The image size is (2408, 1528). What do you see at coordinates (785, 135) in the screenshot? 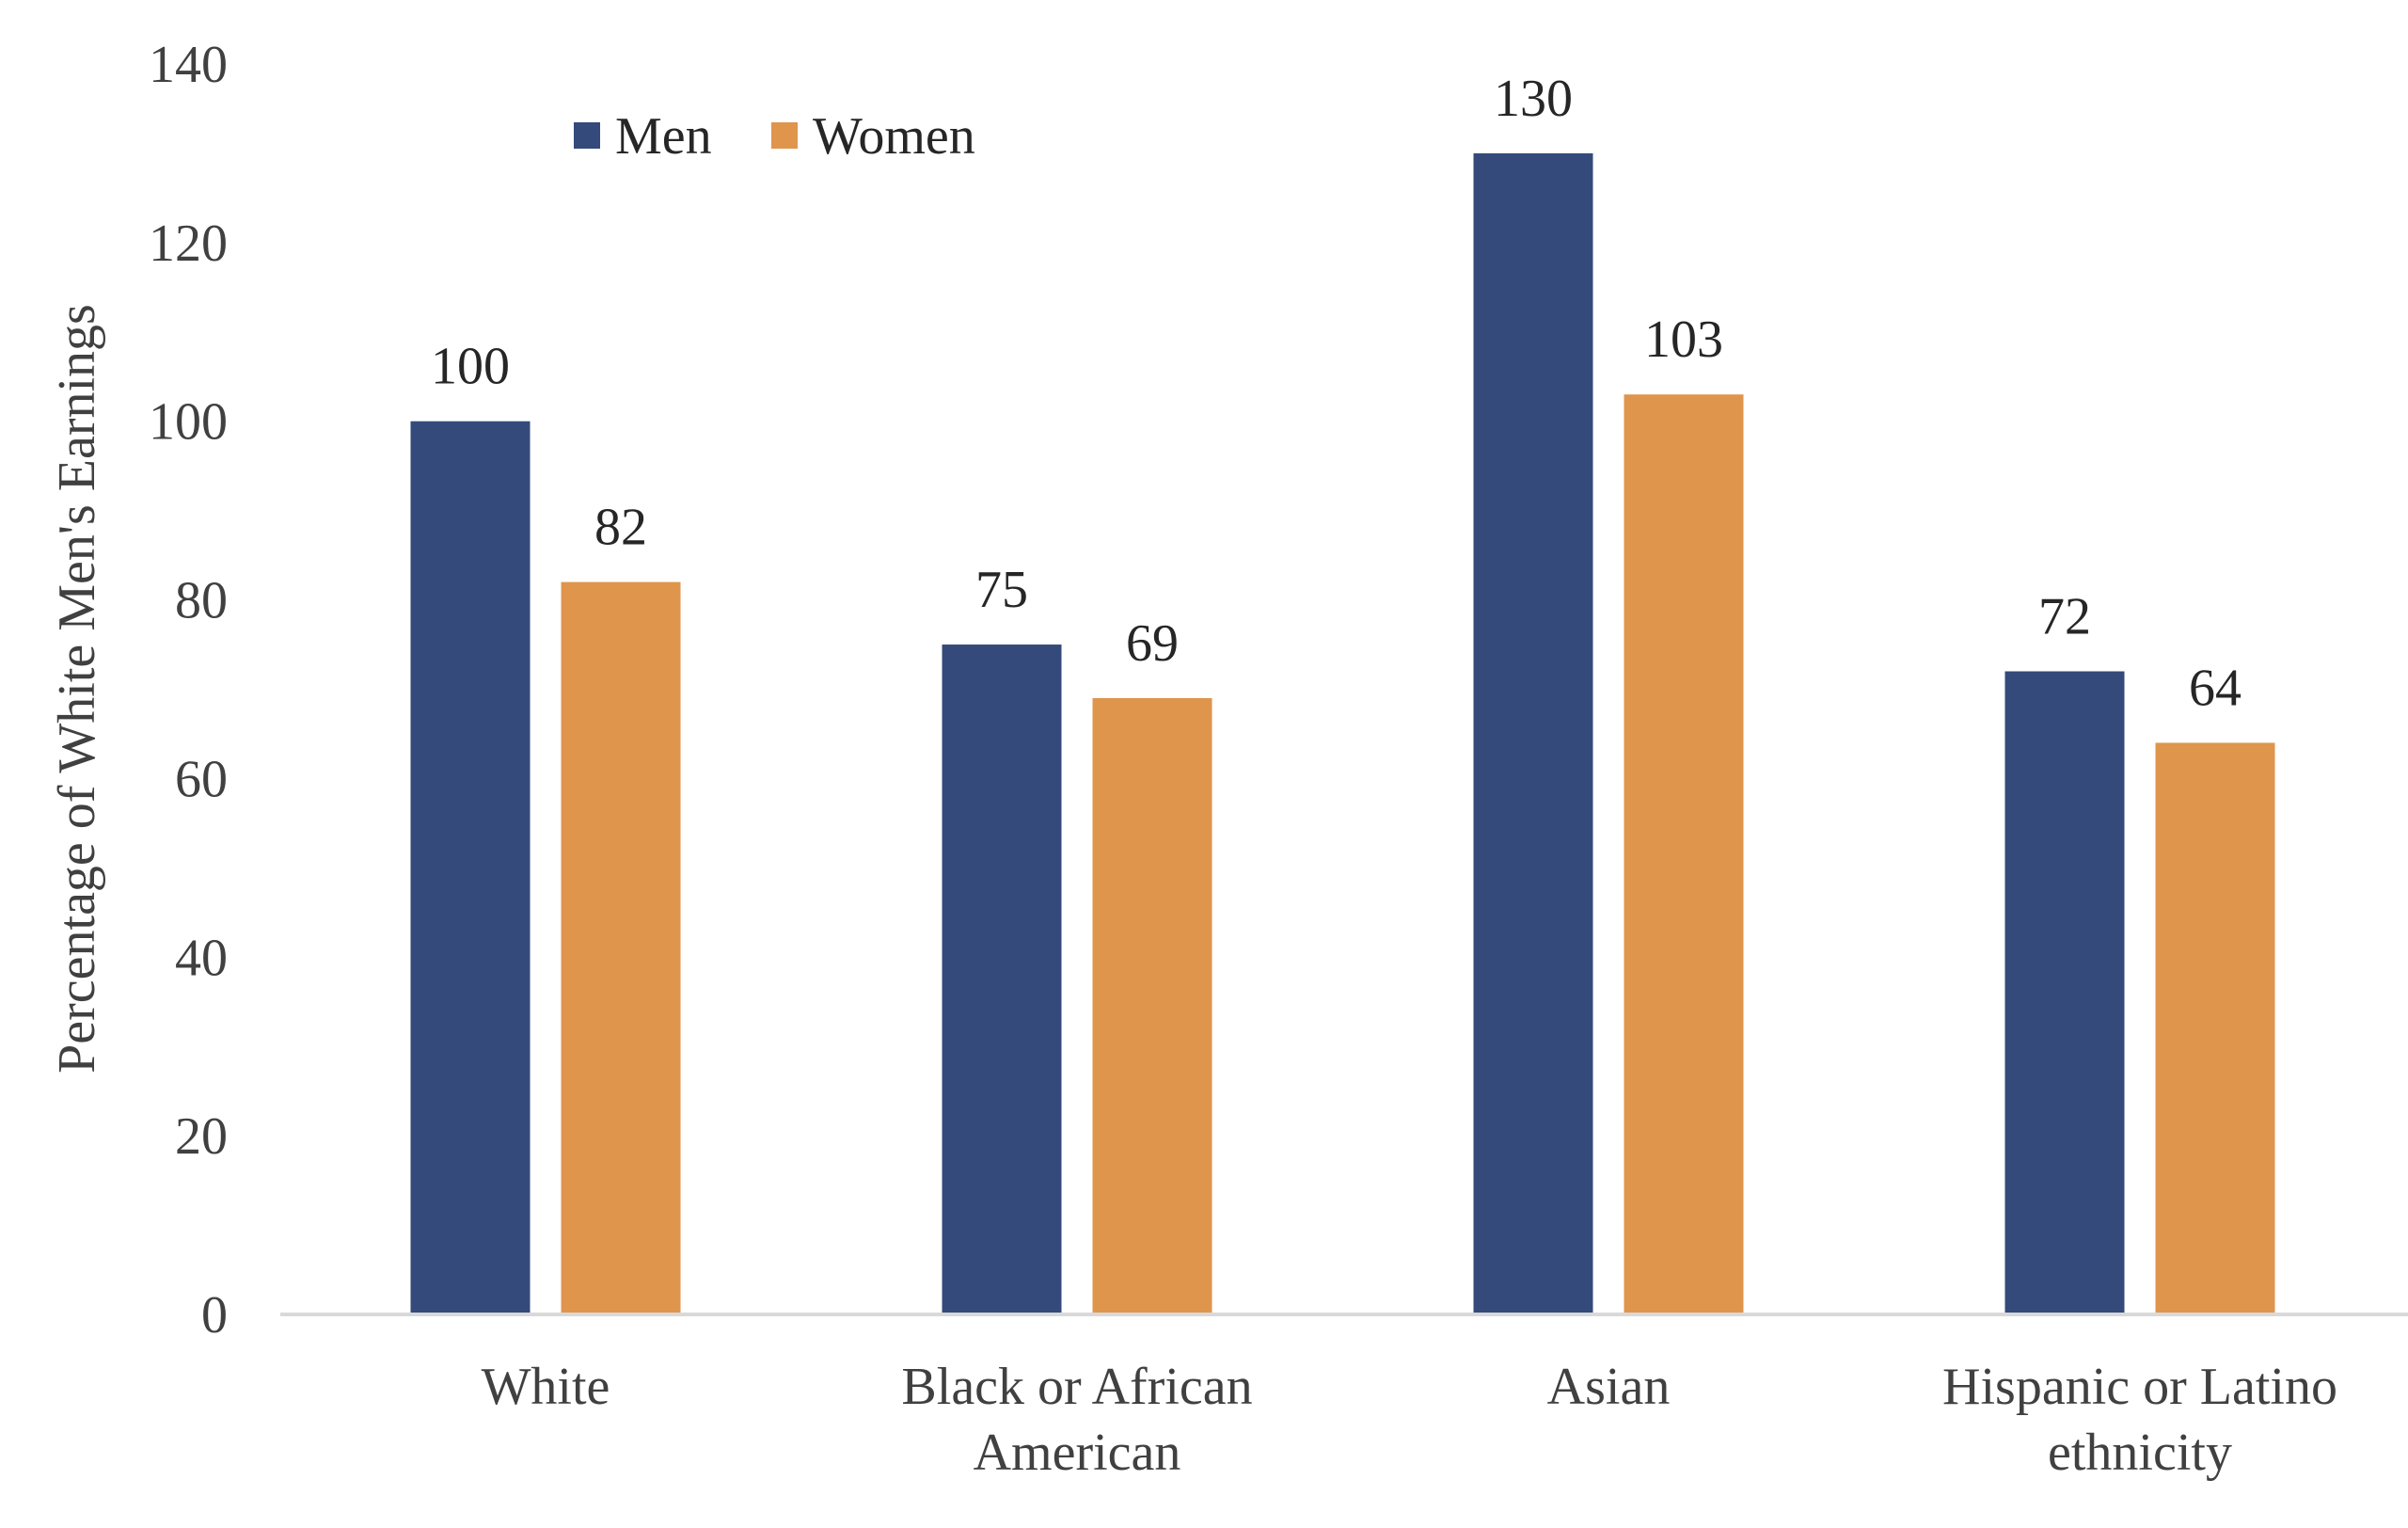
I see `legend-swatch-women` at bounding box center [785, 135].